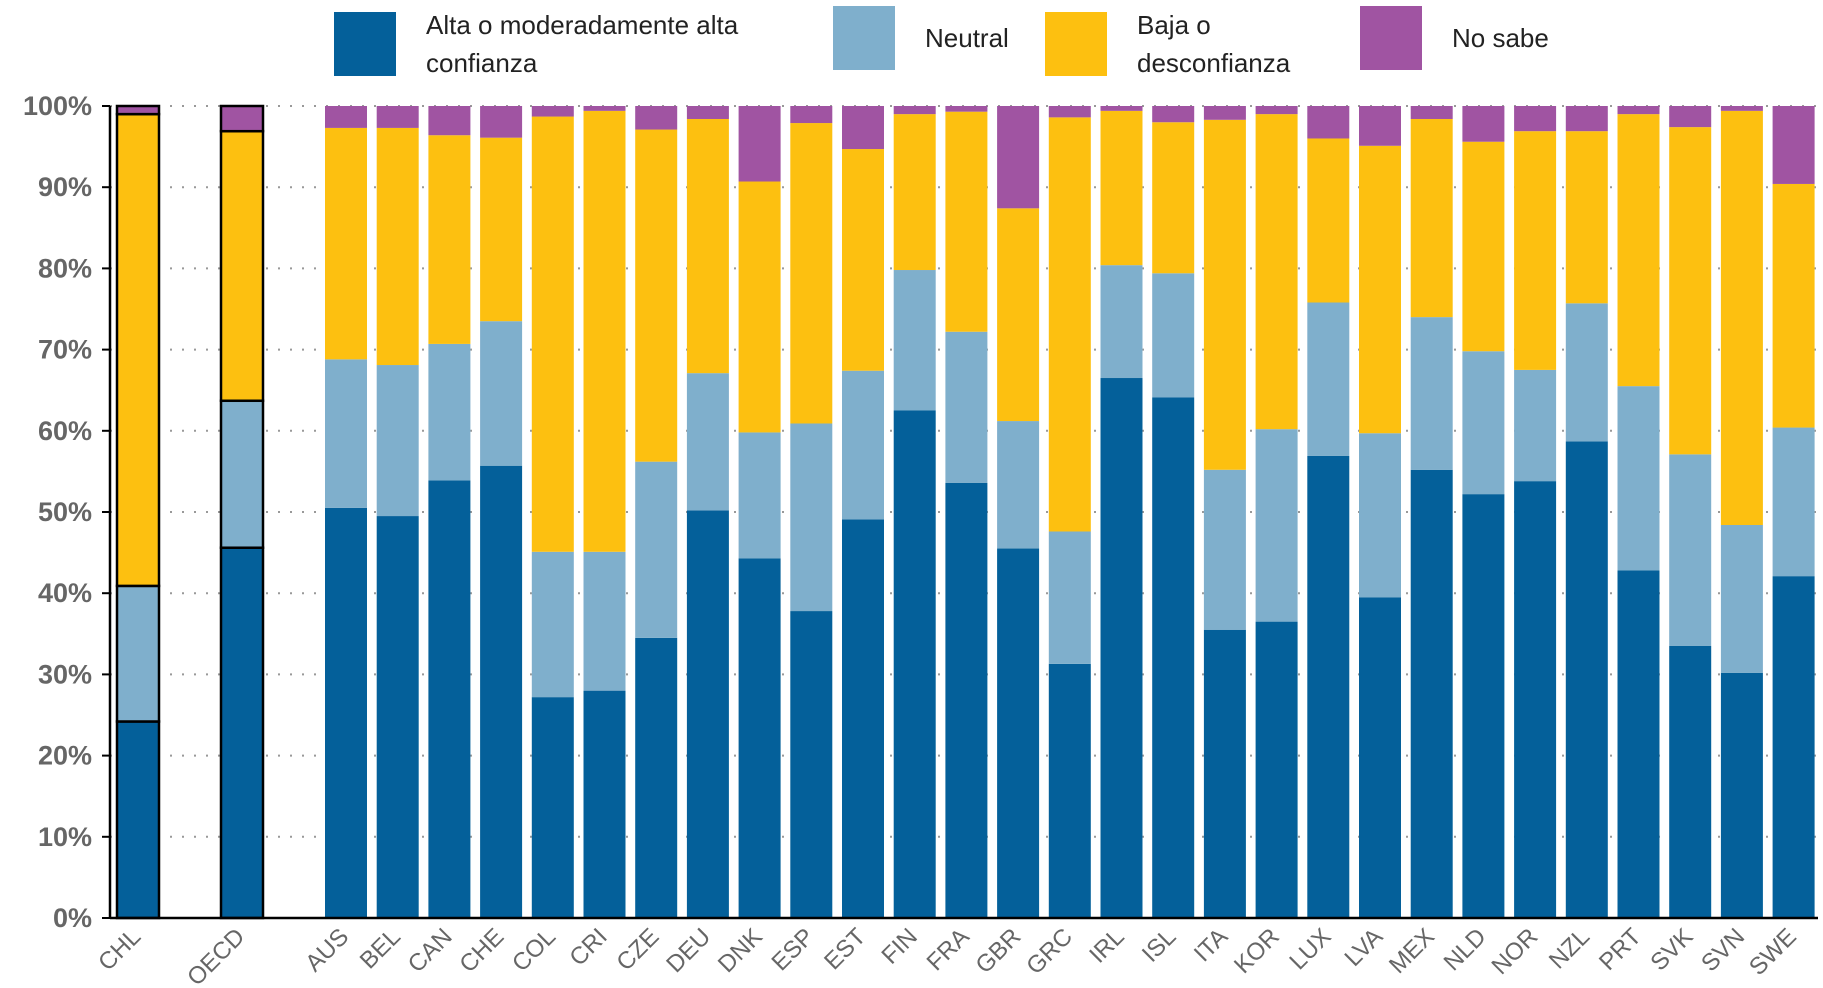 This screenshot has height=988, width=1823. I want to click on y-tick-label: 50%, so click(65, 512).